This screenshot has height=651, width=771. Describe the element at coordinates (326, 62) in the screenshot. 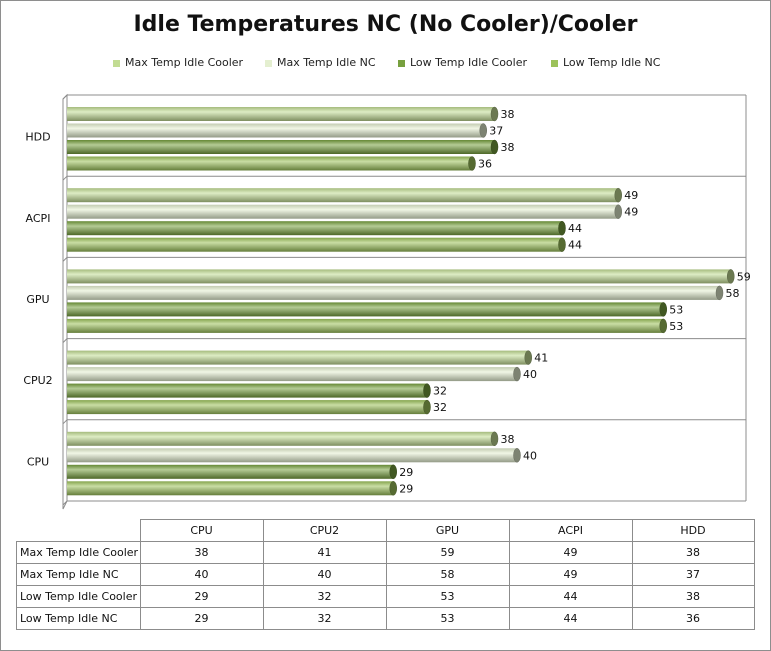

I see `legend-label: Max Temp Idle NC` at that location.